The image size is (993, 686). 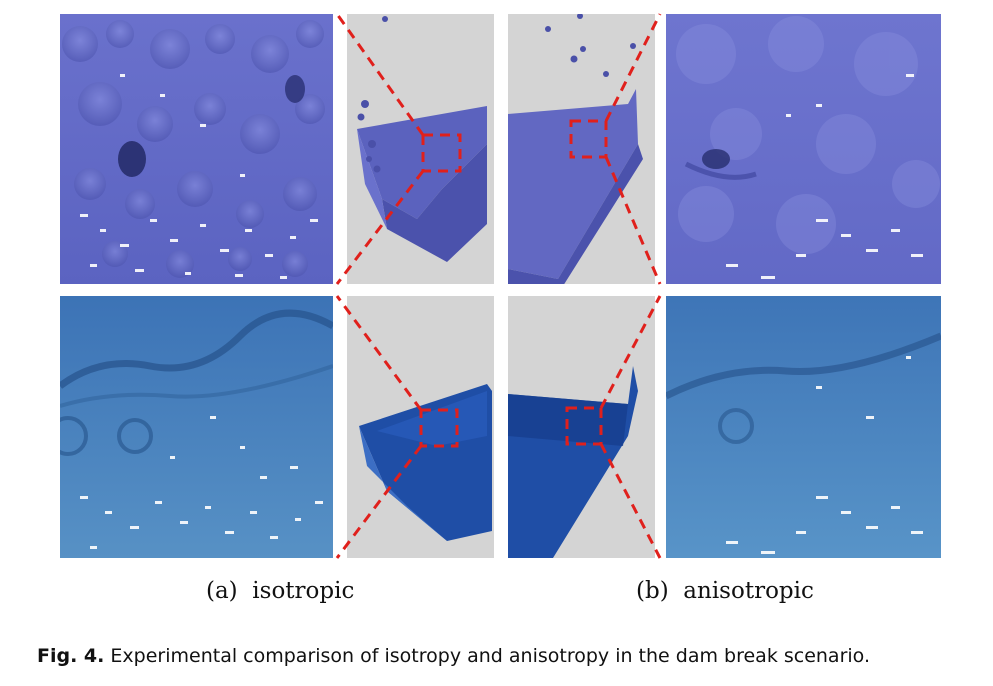 I want to click on subcaption-a-label: (a), so click(x=222, y=591).